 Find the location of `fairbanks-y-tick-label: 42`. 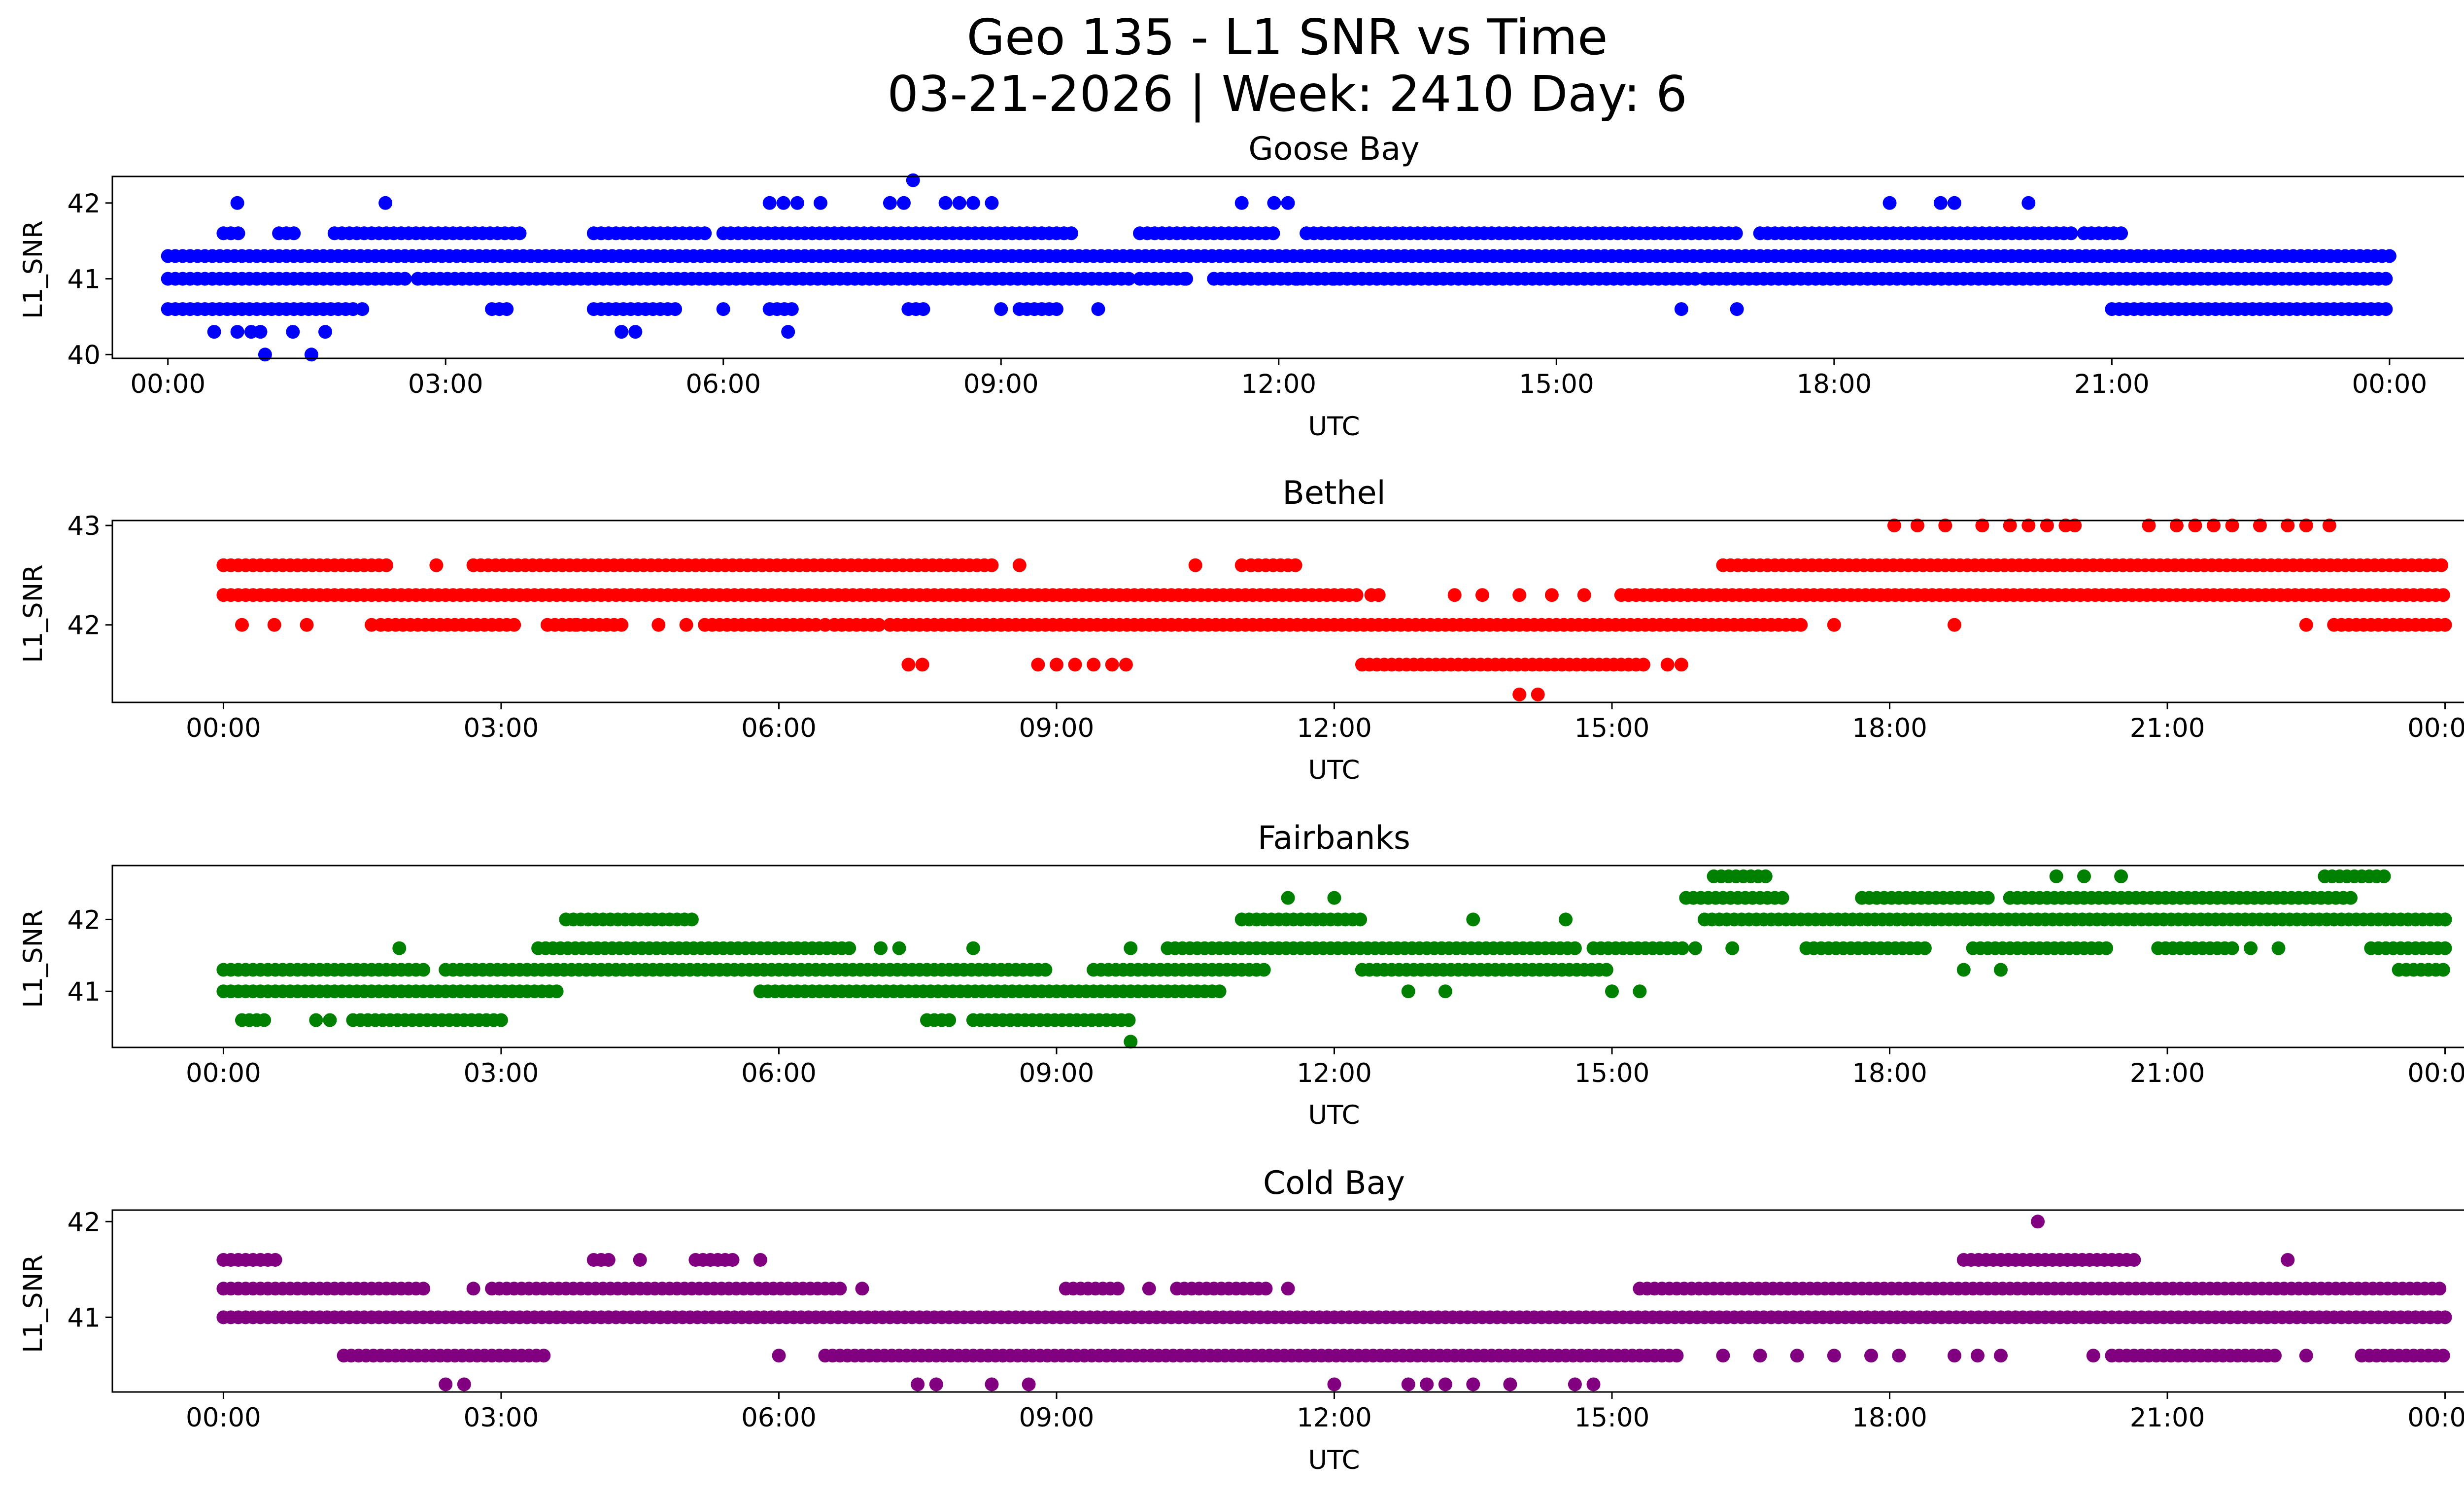

fairbanks-y-tick-label: 42 is located at coordinates (84, 920).